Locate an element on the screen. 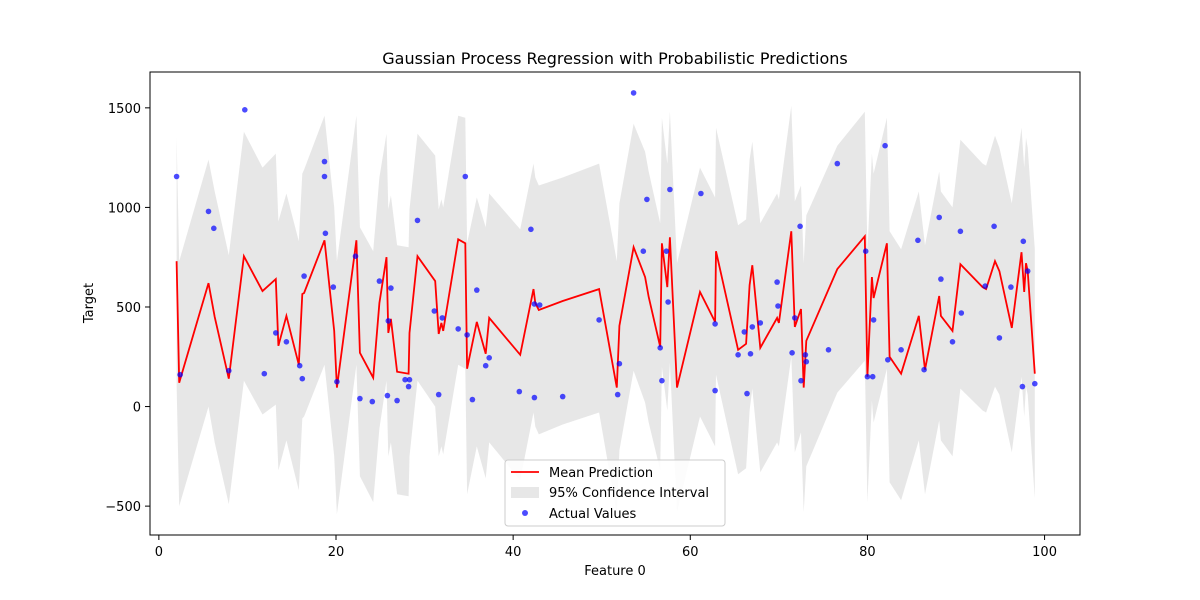  x-tick-label: 80 is located at coordinates (867, 552).